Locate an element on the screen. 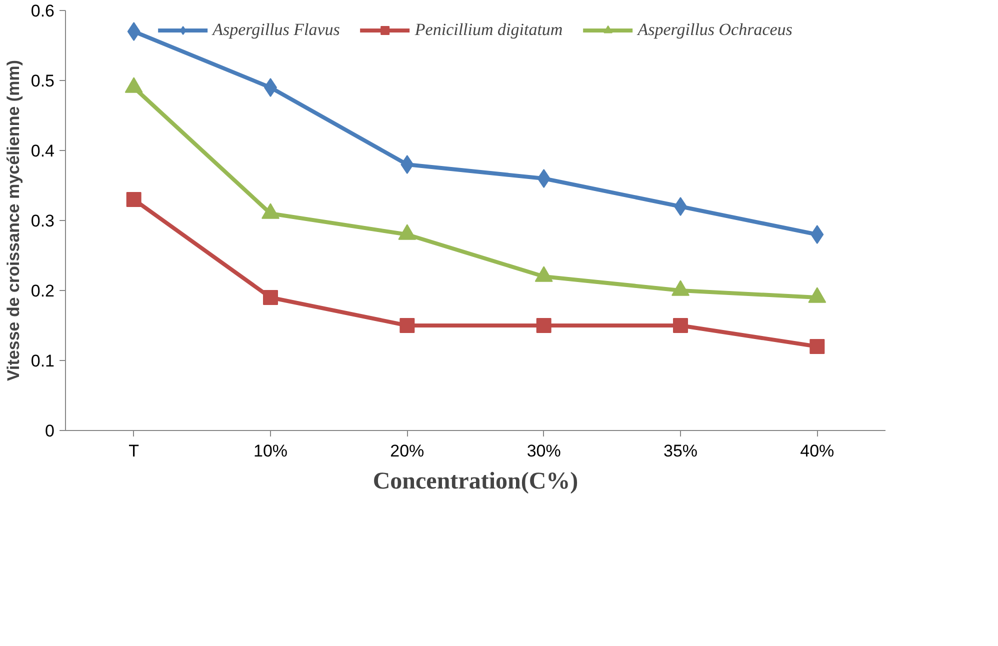 This screenshot has height=646, width=998. y-tick-label: 0.6 is located at coordinates (42, 11).